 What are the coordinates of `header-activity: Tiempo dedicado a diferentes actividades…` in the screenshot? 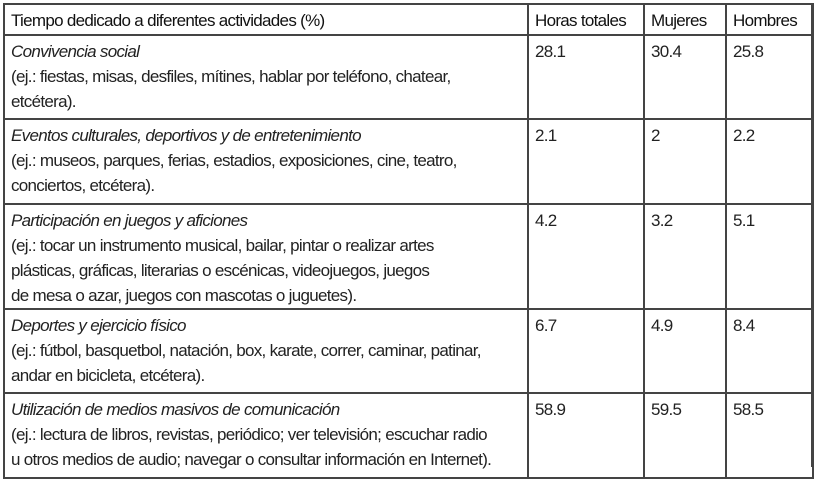 It's located at (266, 19).